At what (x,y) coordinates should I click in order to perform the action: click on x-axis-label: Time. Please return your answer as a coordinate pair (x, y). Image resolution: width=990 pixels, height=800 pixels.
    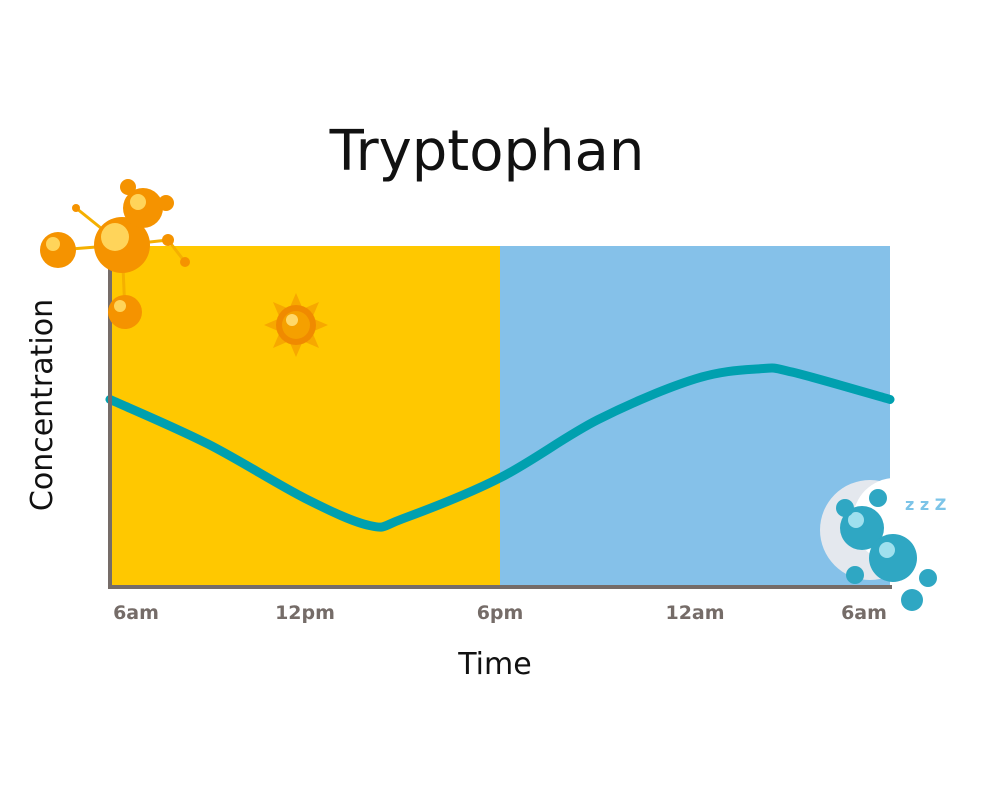
    Looking at the image, I should click on (494, 664).